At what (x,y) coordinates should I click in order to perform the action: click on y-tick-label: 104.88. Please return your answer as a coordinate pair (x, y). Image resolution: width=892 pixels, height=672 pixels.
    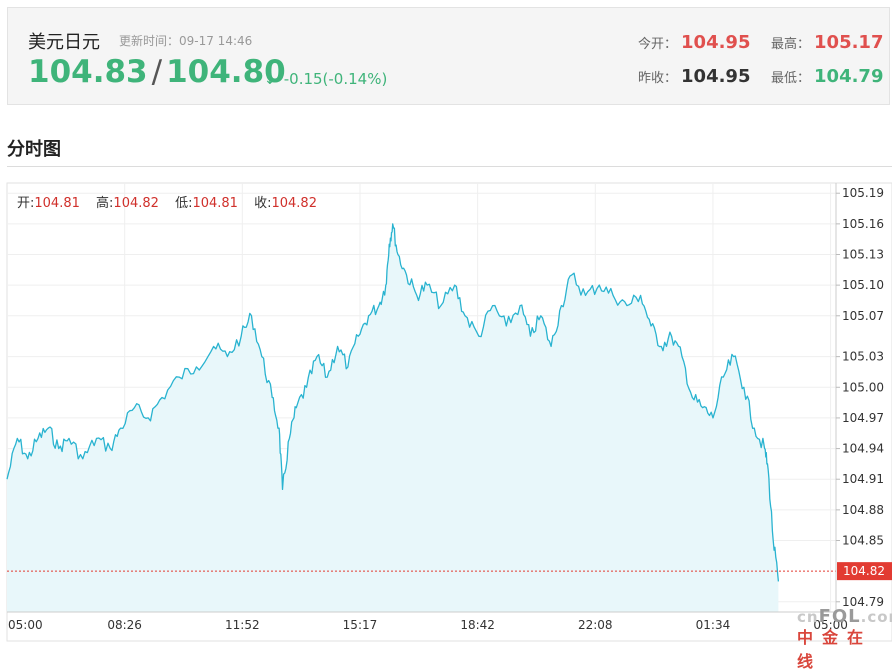
    Looking at the image, I should click on (863, 510).